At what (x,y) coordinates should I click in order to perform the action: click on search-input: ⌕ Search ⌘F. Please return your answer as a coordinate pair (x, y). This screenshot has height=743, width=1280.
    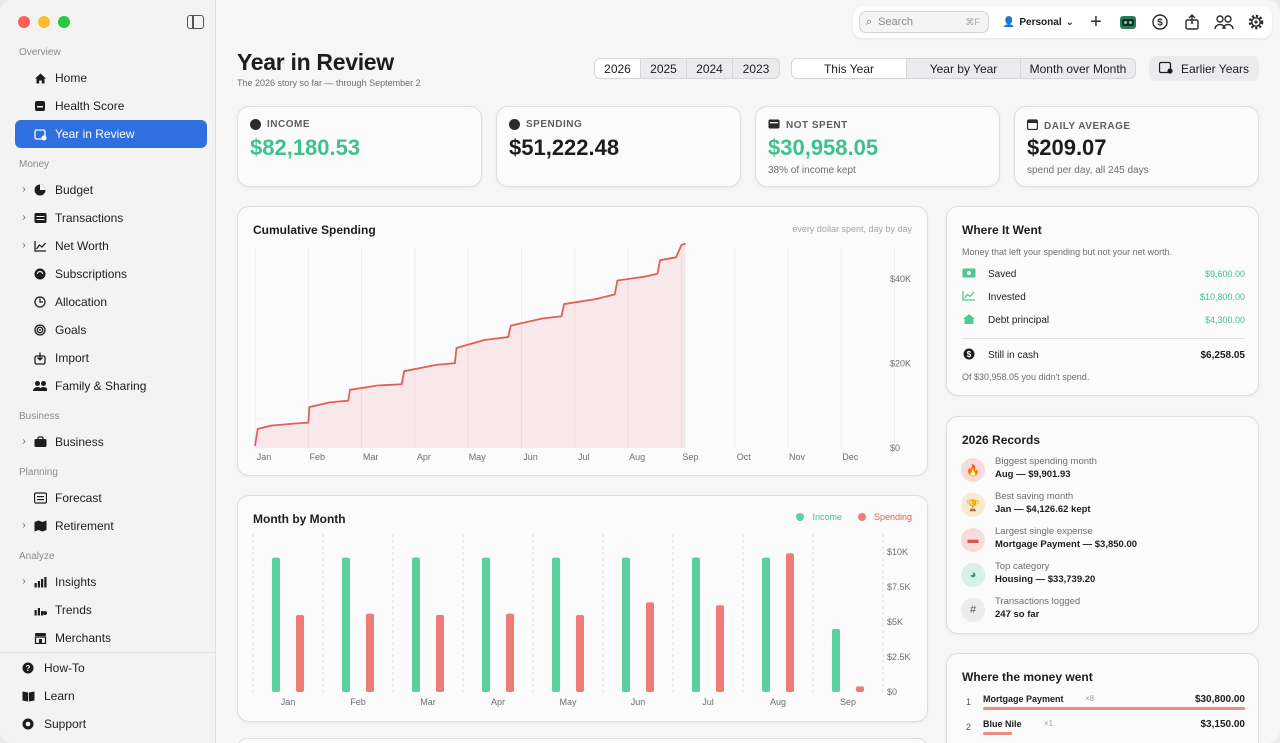
    Looking at the image, I should click on (923, 22).